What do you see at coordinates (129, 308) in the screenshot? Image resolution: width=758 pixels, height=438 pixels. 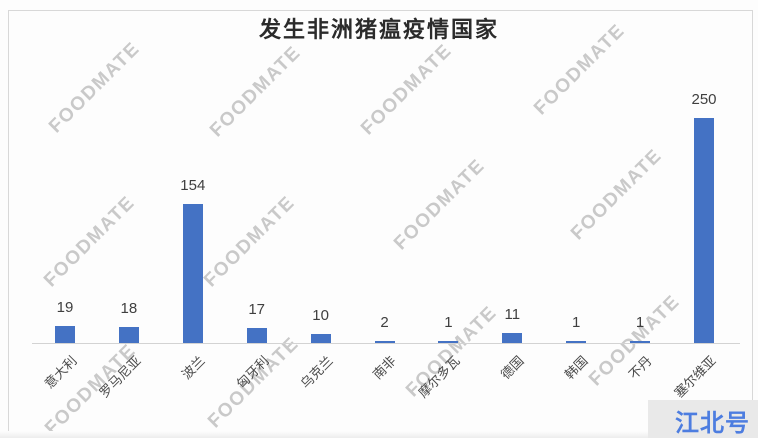 I see `bar-value-label: 18` at bounding box center [129, 308].